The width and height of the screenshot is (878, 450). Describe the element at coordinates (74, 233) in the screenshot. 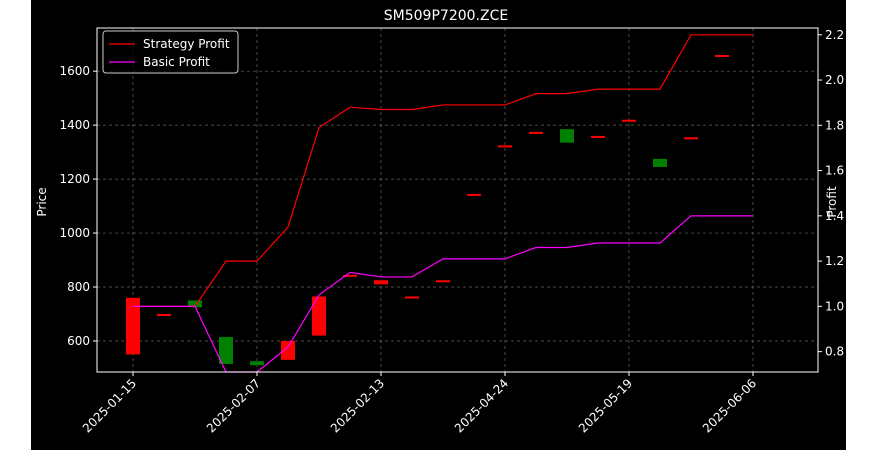

I see `y-tick-label: 1000` at that location.